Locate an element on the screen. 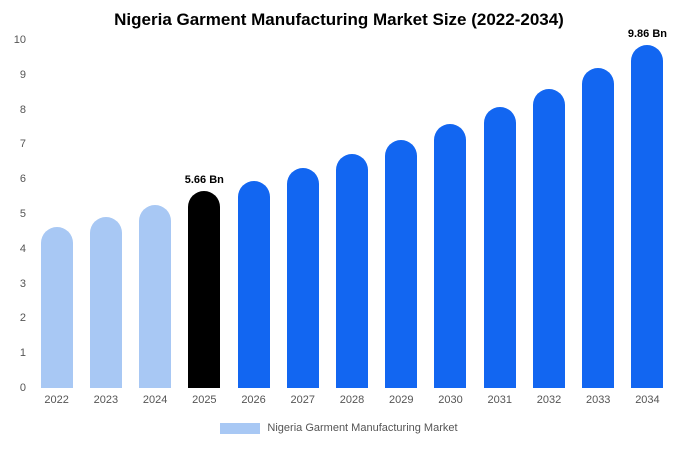 The image size is (680, 450). x-tick-label-2022: 2022 is located at coordinates (56, 400).